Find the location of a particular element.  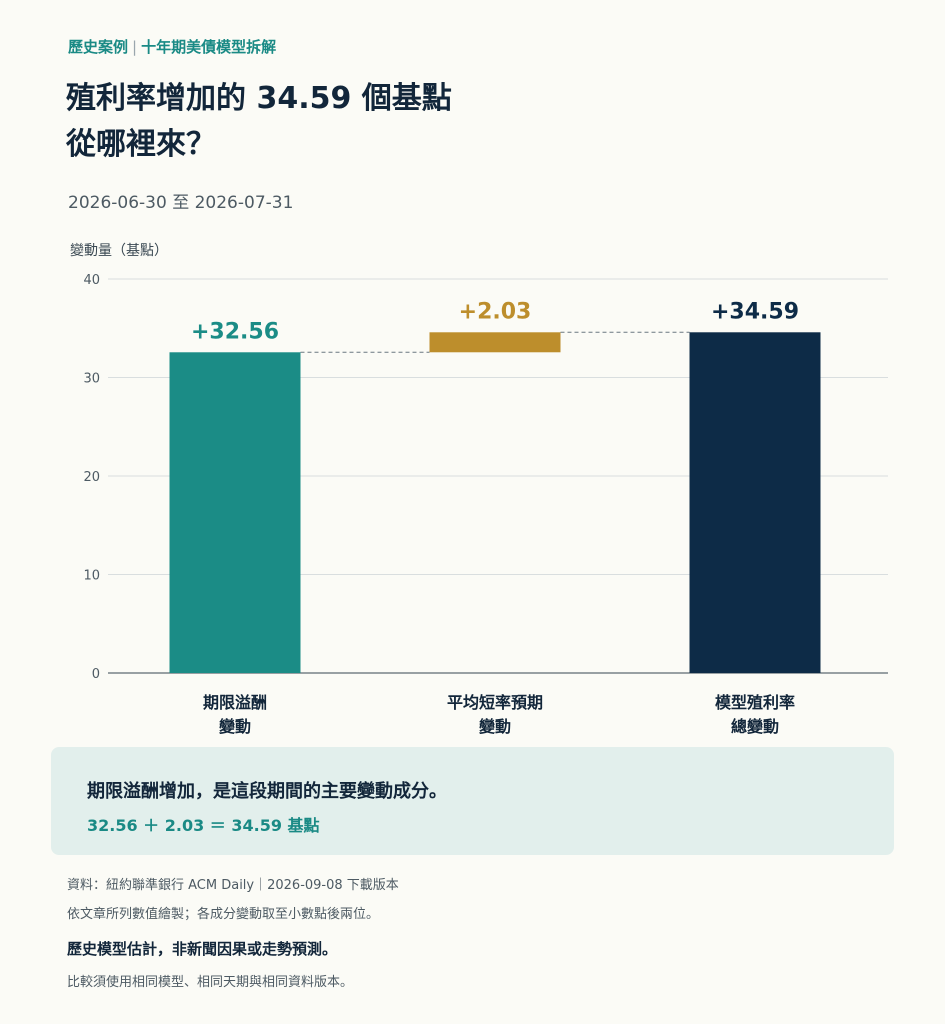

x-category-label: 總變動 is located at coordinates (755, 726).